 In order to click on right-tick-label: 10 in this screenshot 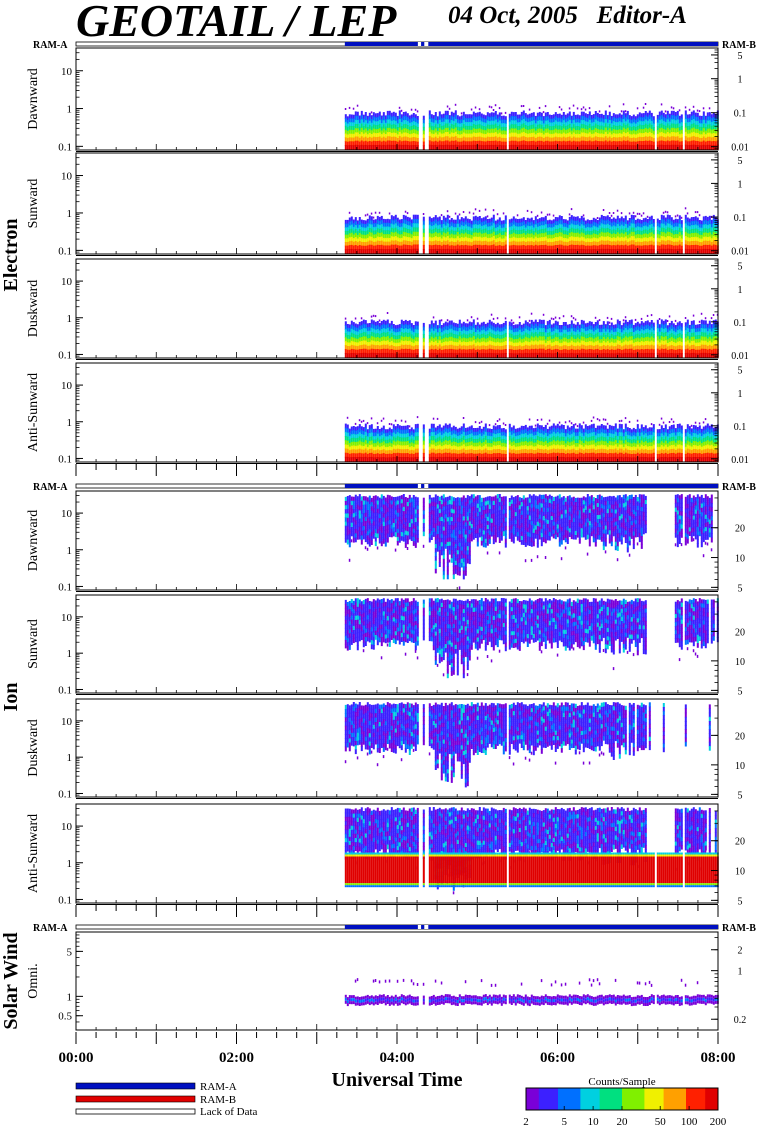, I will do `click(740, 559)`.